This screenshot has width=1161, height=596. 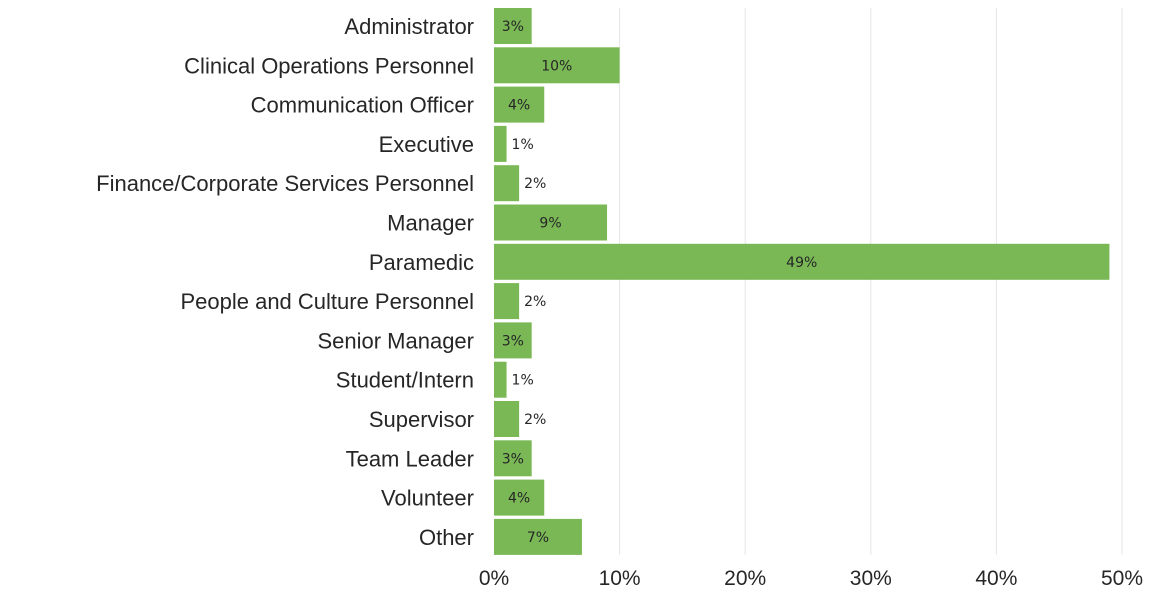 What do you see at coordinates (327, 301) in the screenshot?
I see `category-label: People and Culture Personnel` at bounding box center [327, 301].